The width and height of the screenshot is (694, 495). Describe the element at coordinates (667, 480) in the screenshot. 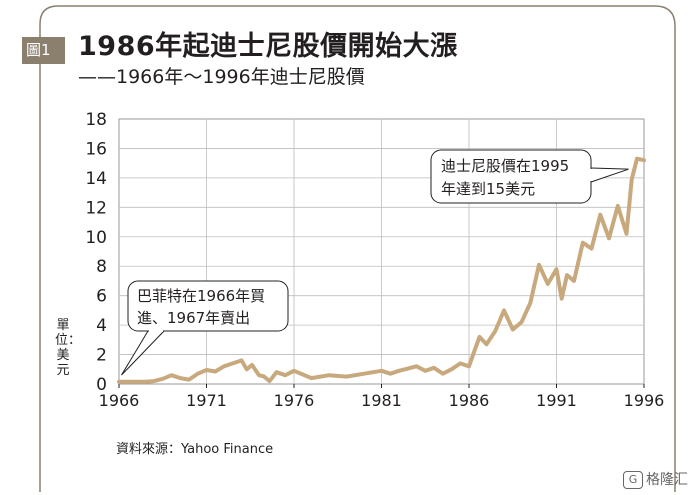

I see `watermark-text: 格隆汇` at that location.